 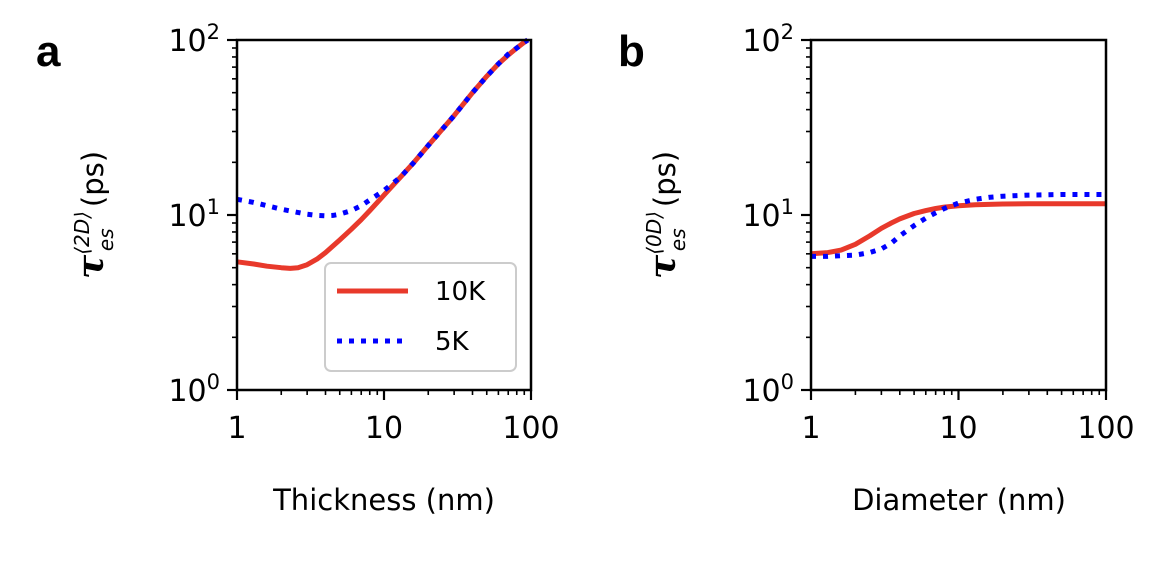 What do you see at coordinates (654, 233) in the screenshot?
I see `panel-b-ylabel-sup: ⟨0D⟩` at bounding box center [654, 233].